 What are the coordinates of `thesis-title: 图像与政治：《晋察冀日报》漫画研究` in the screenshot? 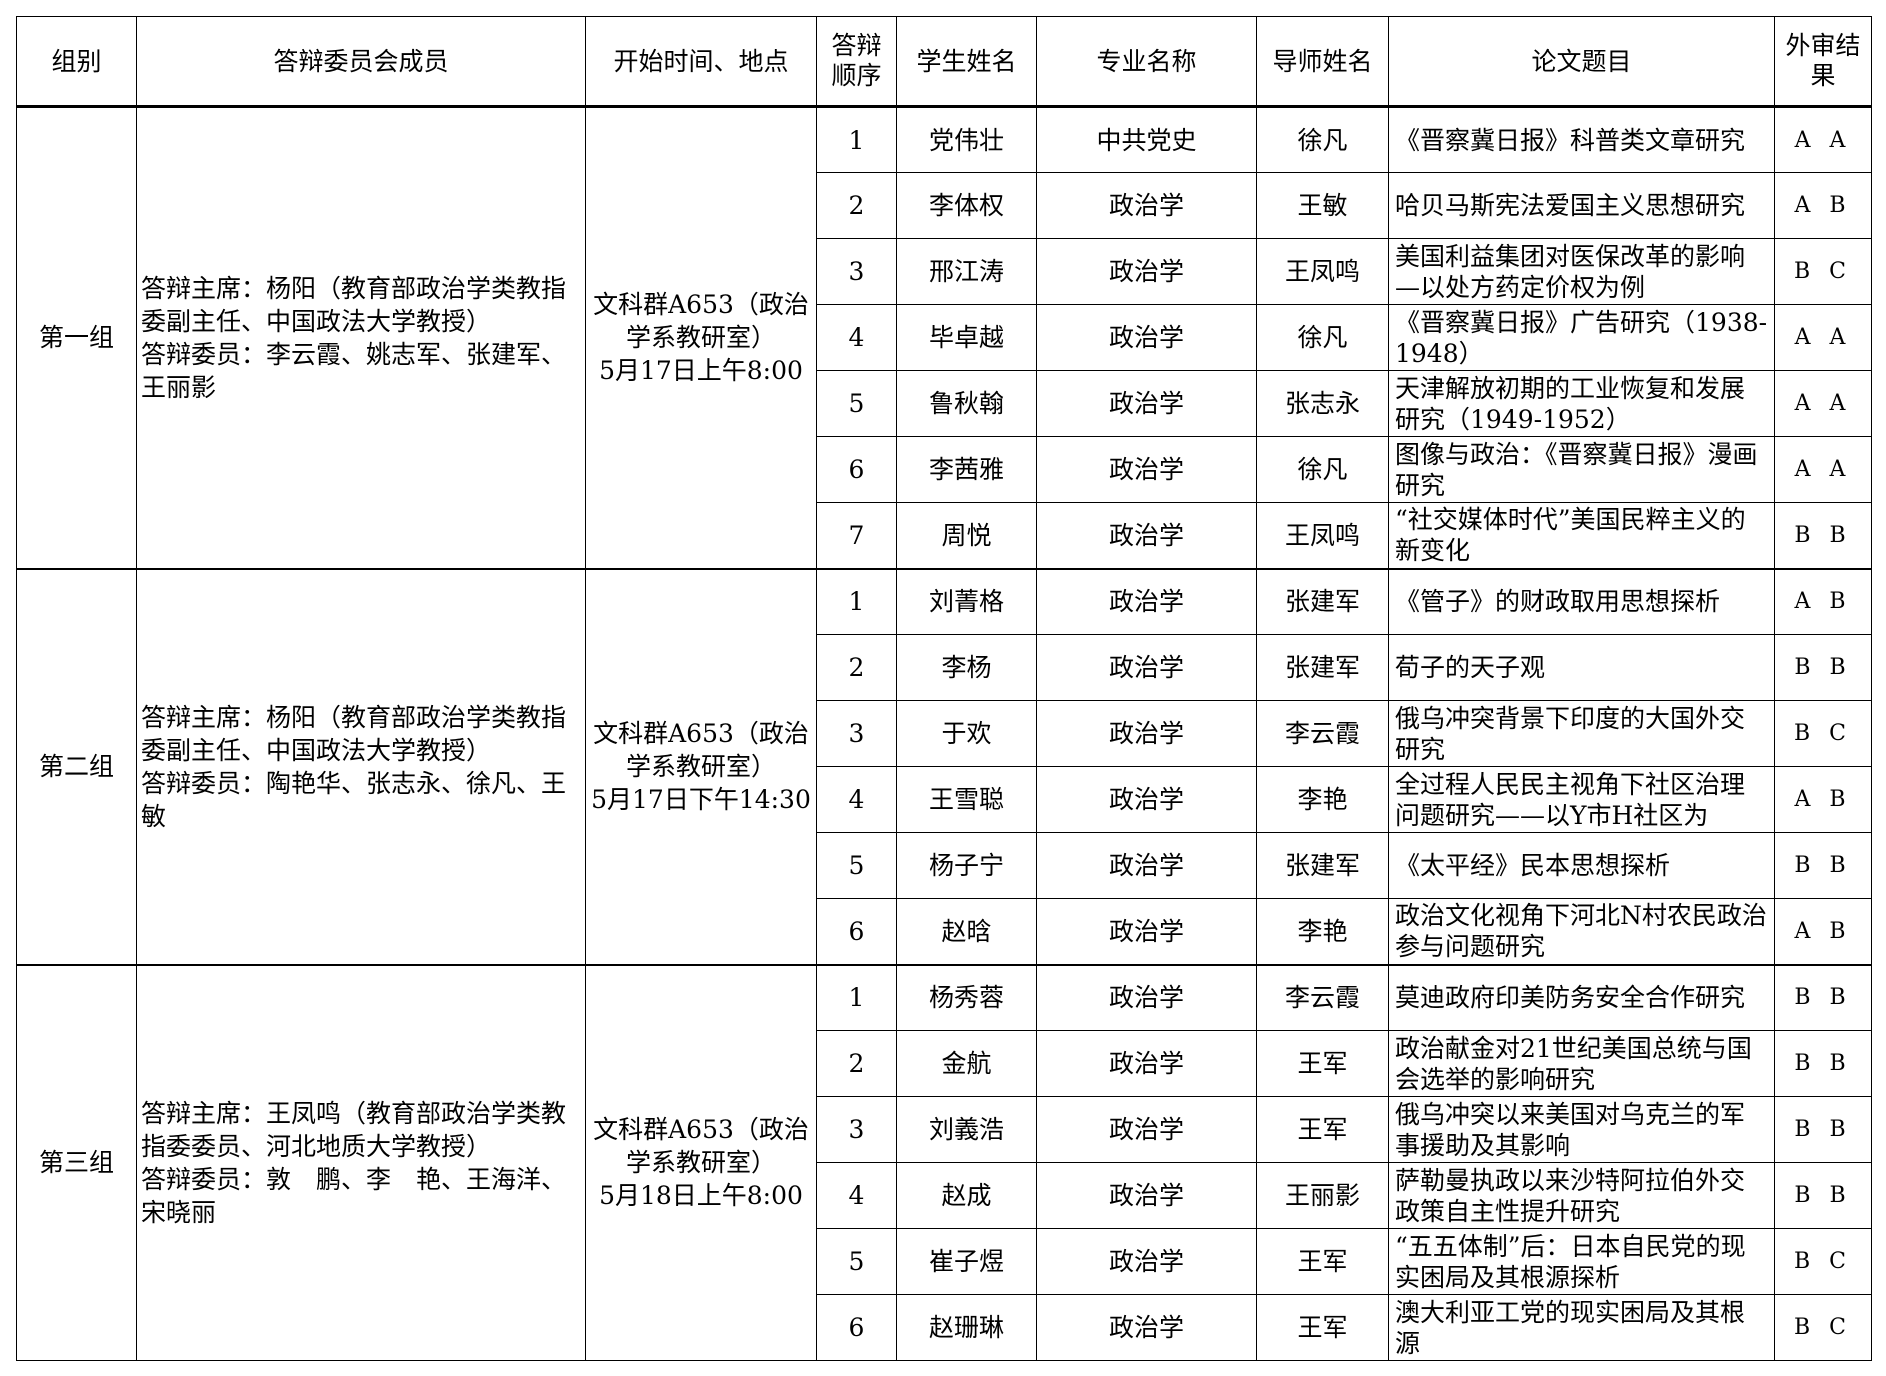 It's located at (1581, 469).